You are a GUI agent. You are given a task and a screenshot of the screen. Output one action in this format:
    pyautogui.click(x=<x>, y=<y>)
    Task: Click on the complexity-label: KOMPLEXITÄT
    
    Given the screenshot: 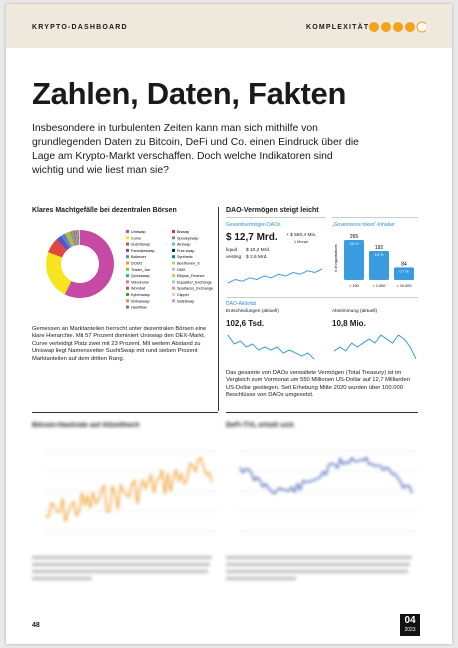 What is the action you would take?
    pyautogui.click(x=338, y=27)
    